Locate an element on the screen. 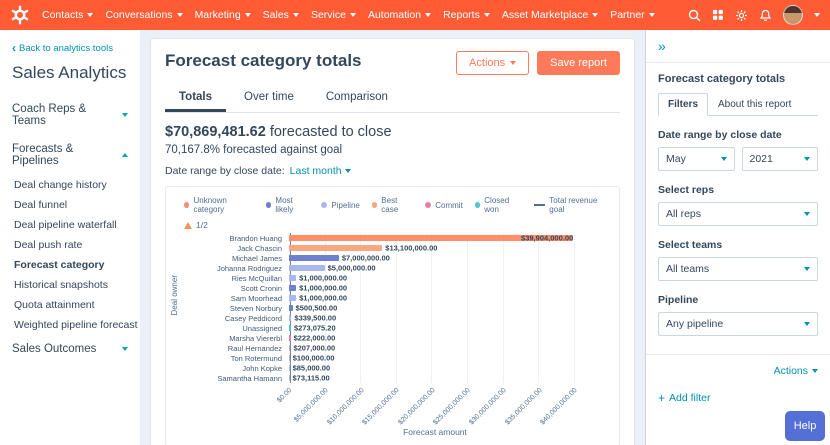  nav-item-asset-marketplace: Asset Marketplace is located at coordinates (550, 15).